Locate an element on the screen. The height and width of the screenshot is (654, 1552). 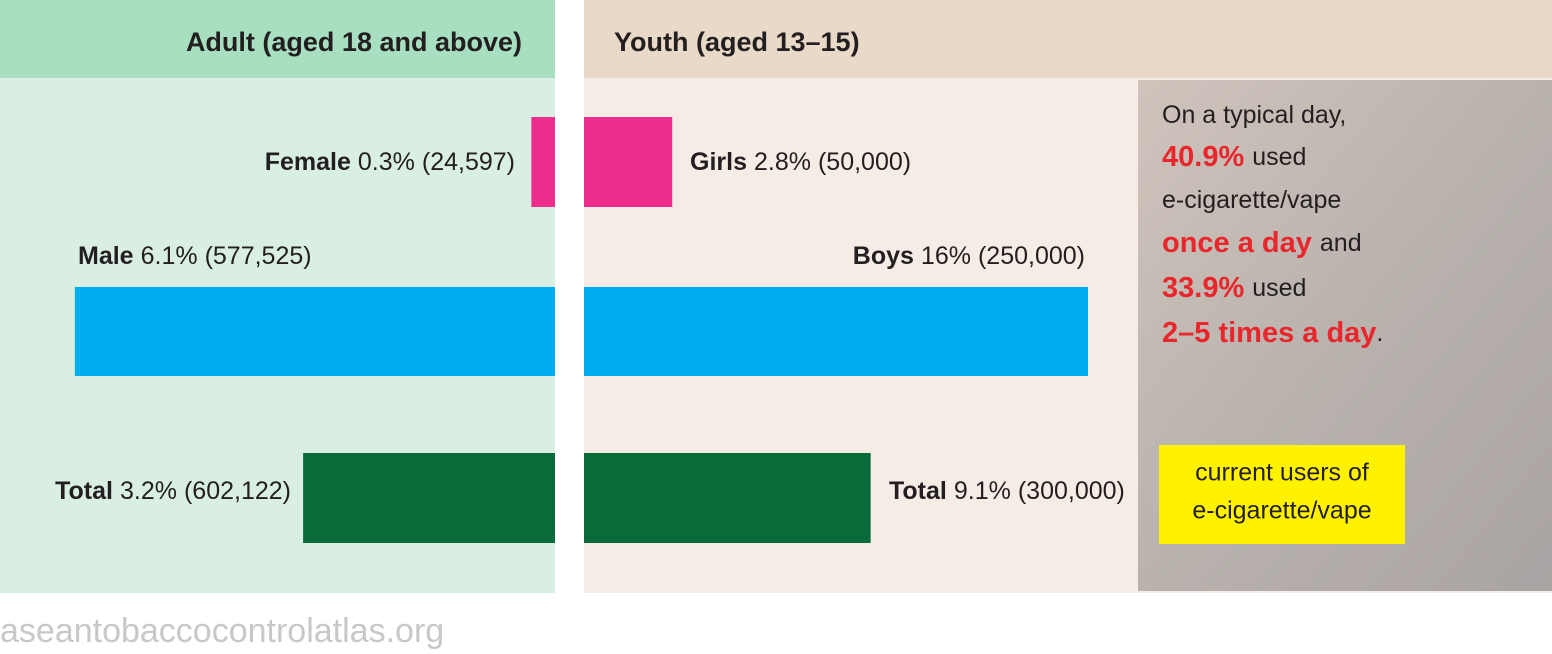
legend-box is located at coordinates (1282, 494).